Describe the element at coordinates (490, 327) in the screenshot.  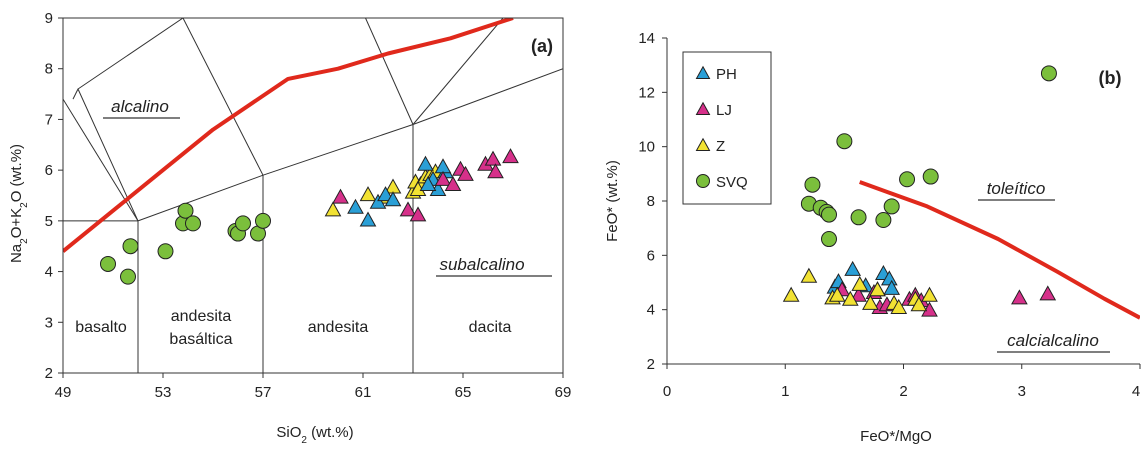
I see `region-label-dacita: dacita` at that location.